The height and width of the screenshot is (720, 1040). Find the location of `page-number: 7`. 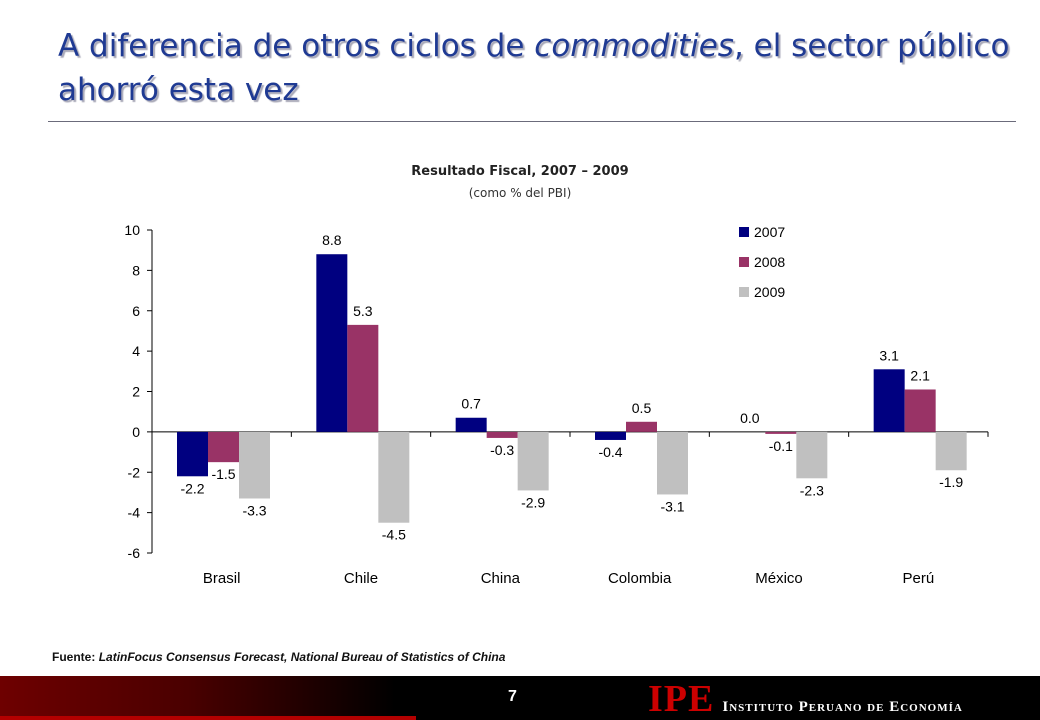

page-number: 7 is located at coordinates (512, 696).